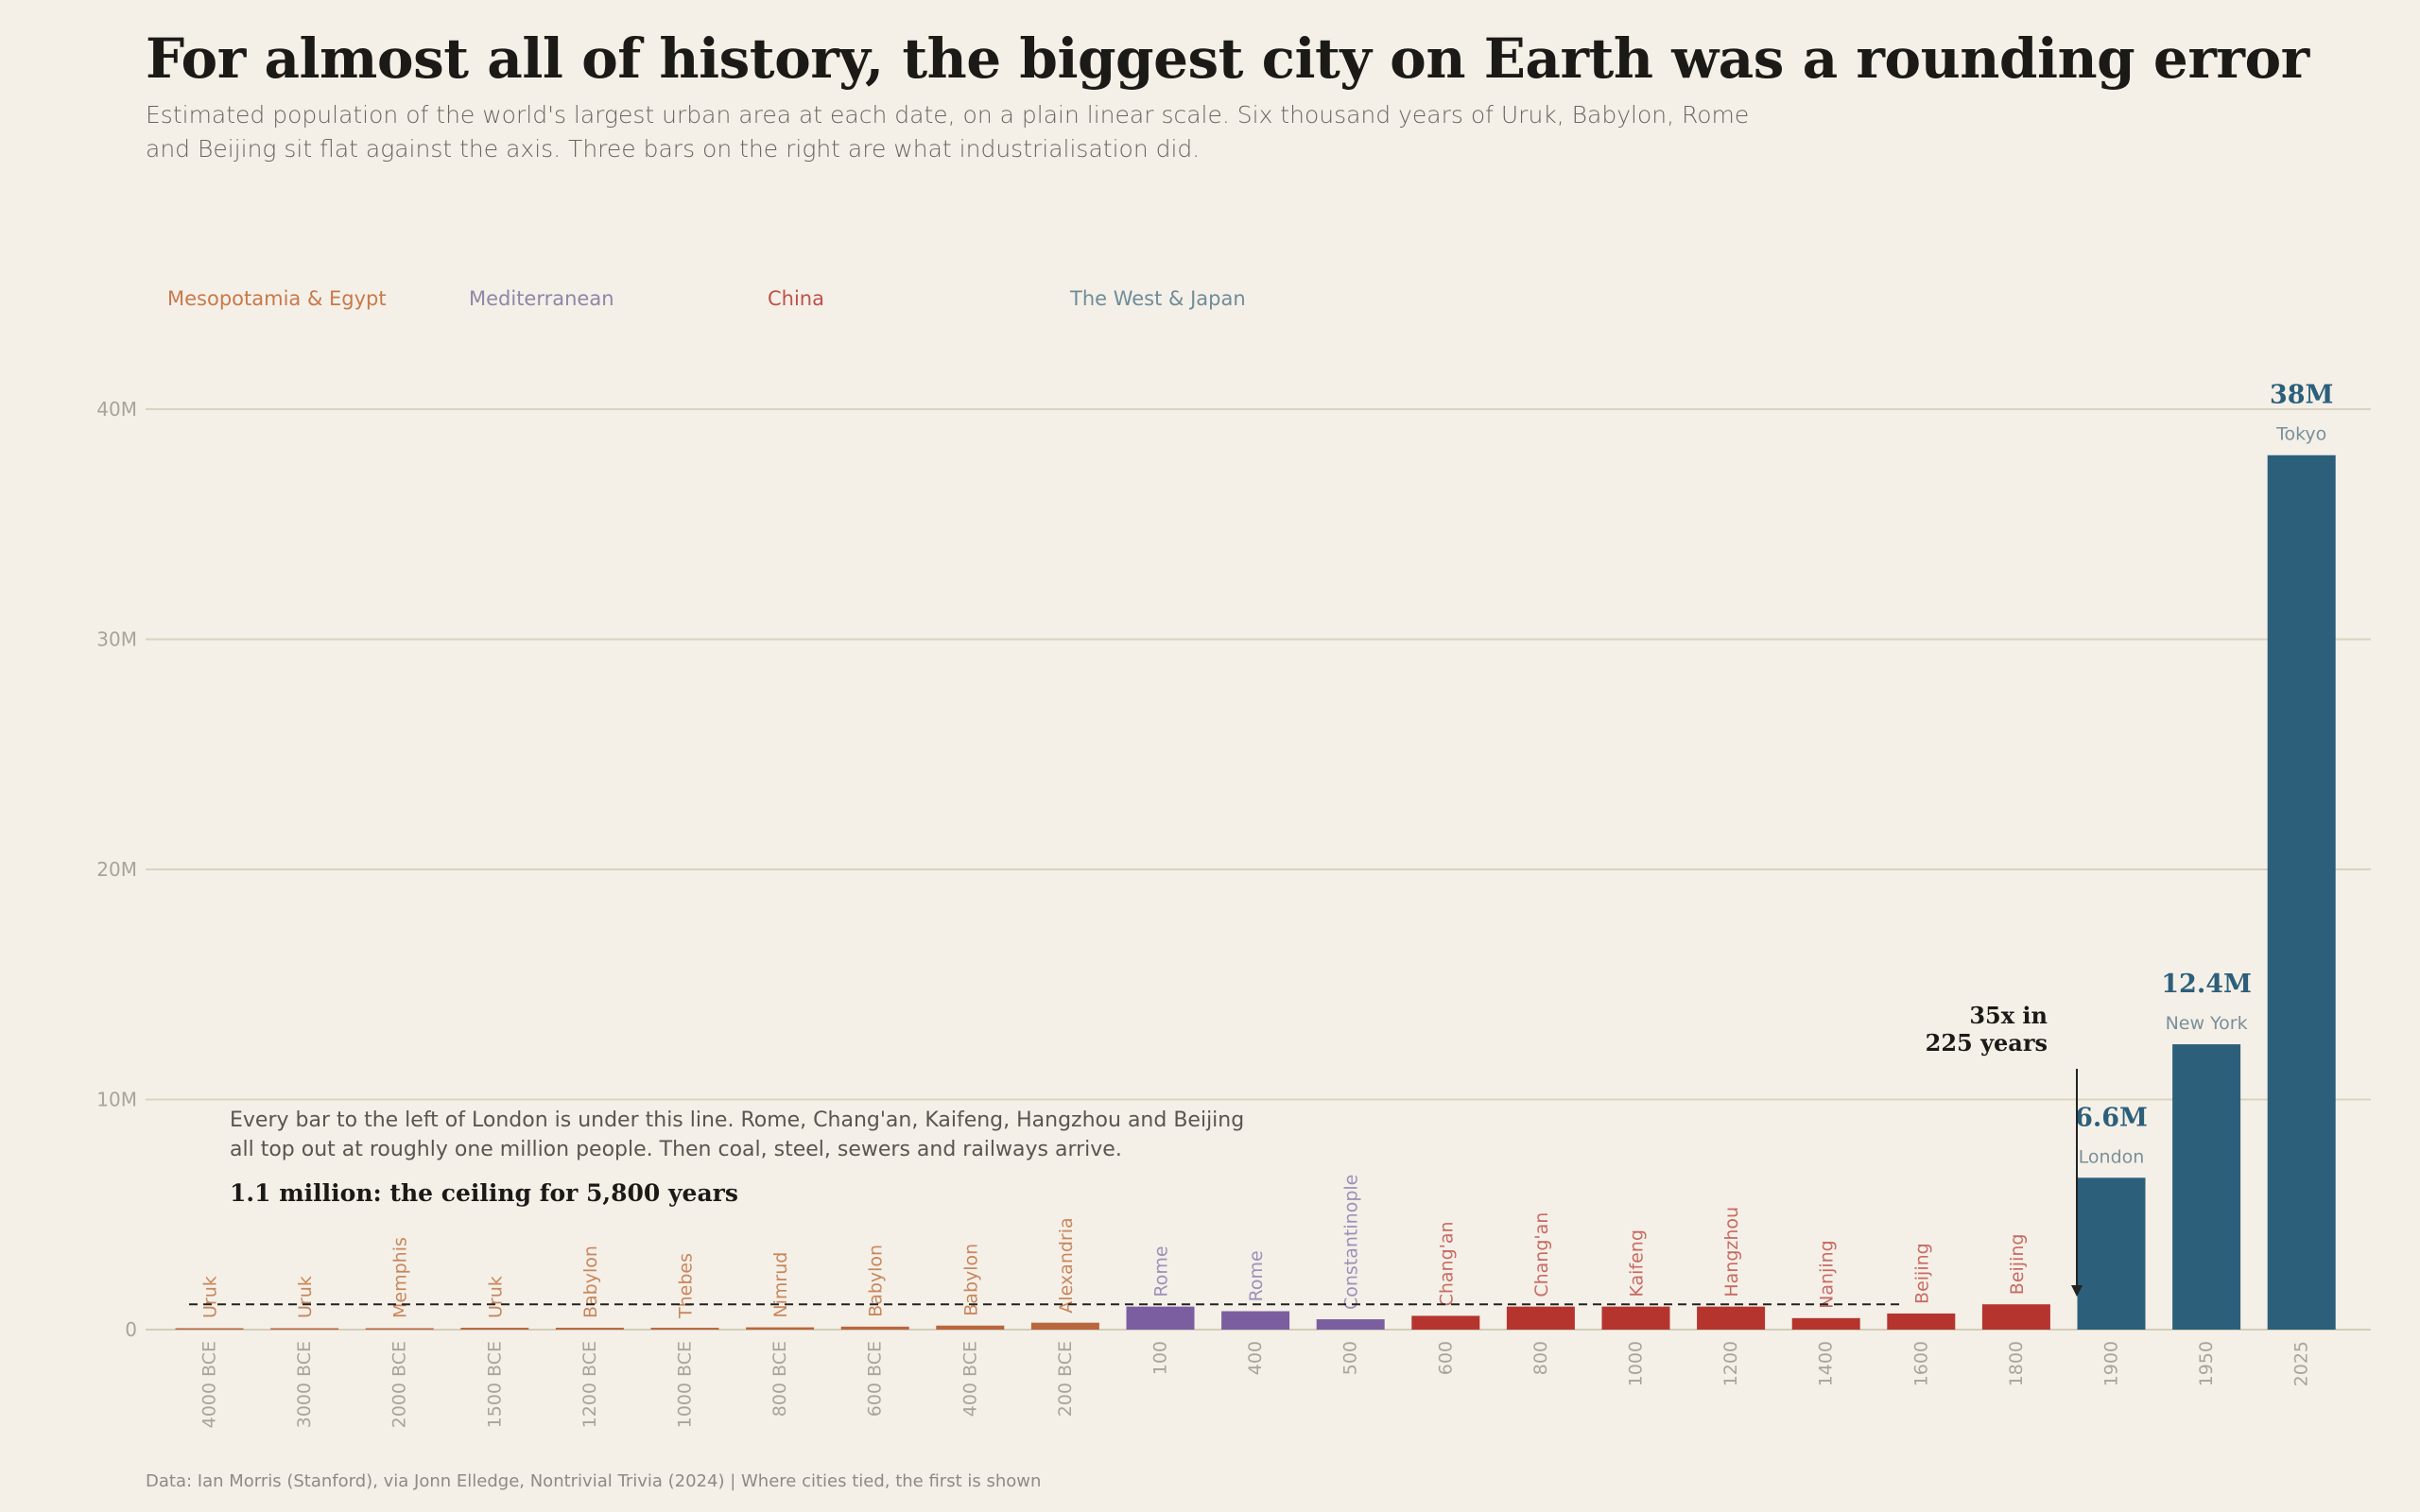 The height and width of the screenshot is (1512, 2420). I want to click on x-tick-label: 1000, so click(1637, 1363).